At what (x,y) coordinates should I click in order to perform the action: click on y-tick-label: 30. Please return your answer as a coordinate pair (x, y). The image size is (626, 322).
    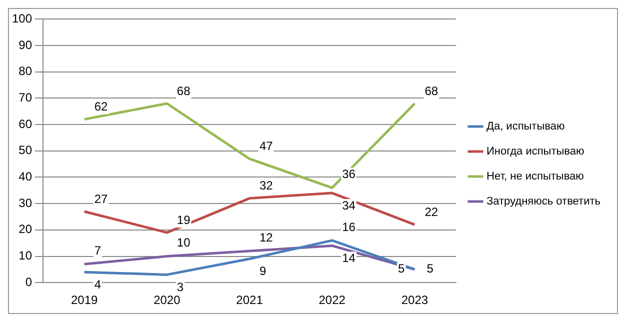
    Looking at the image, I should click on (25, 203).